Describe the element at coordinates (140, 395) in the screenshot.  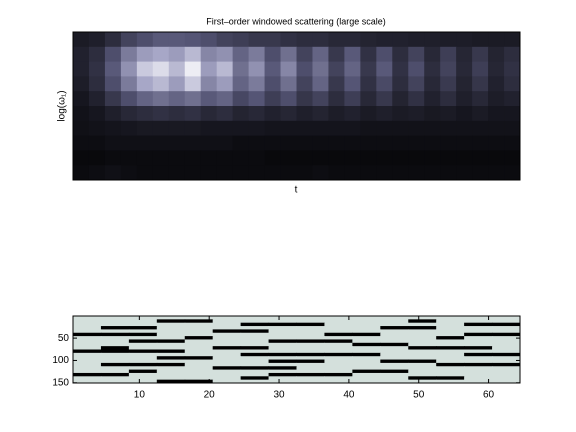
I see `x-tick-label: 10` at that location.